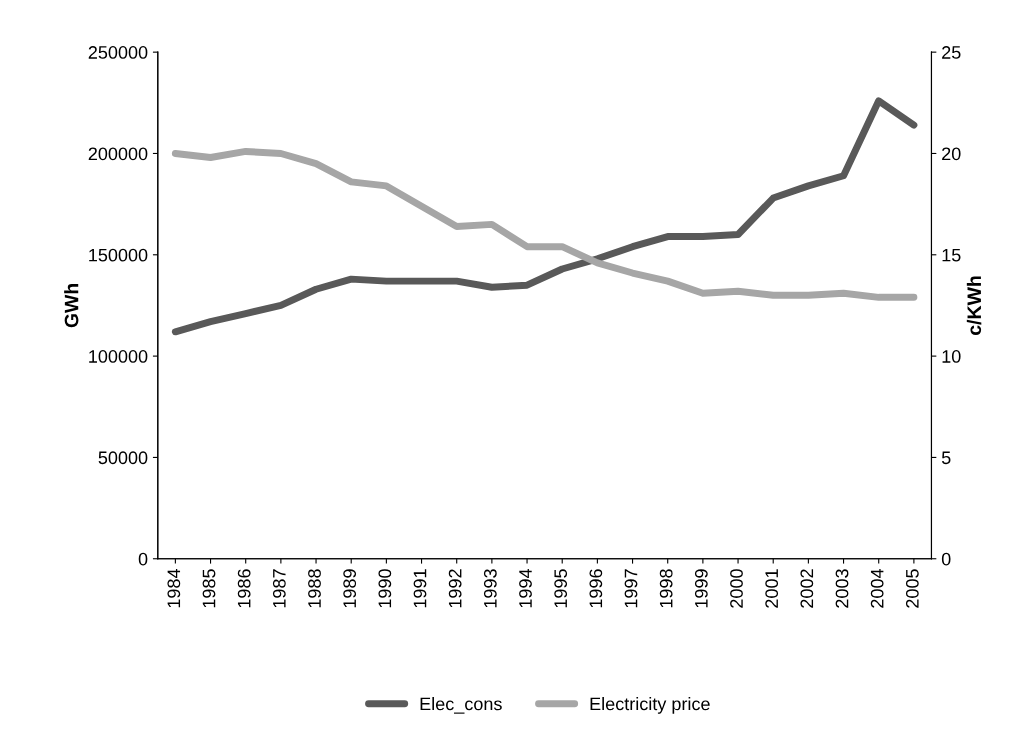 This screenshot has width=1018, height=745. Describe the element at coordinates (561, 588) in the screenshot. I see `x-tick-label: 1995` at that location.